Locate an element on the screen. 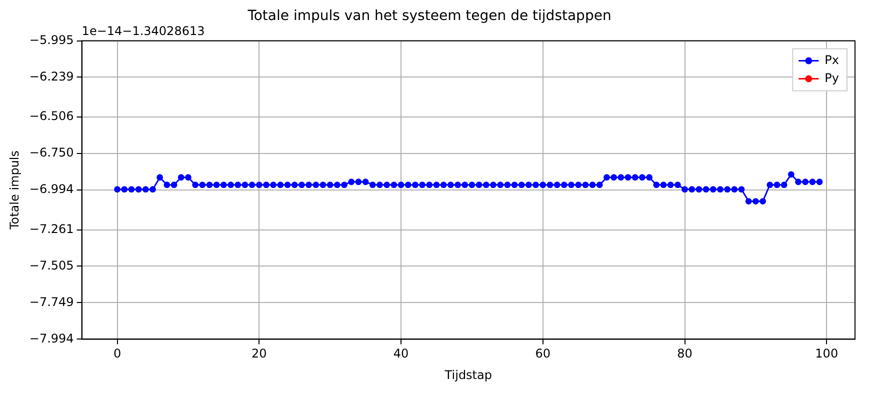  x-tick-label: 0 is located at coordinates (117, 353).